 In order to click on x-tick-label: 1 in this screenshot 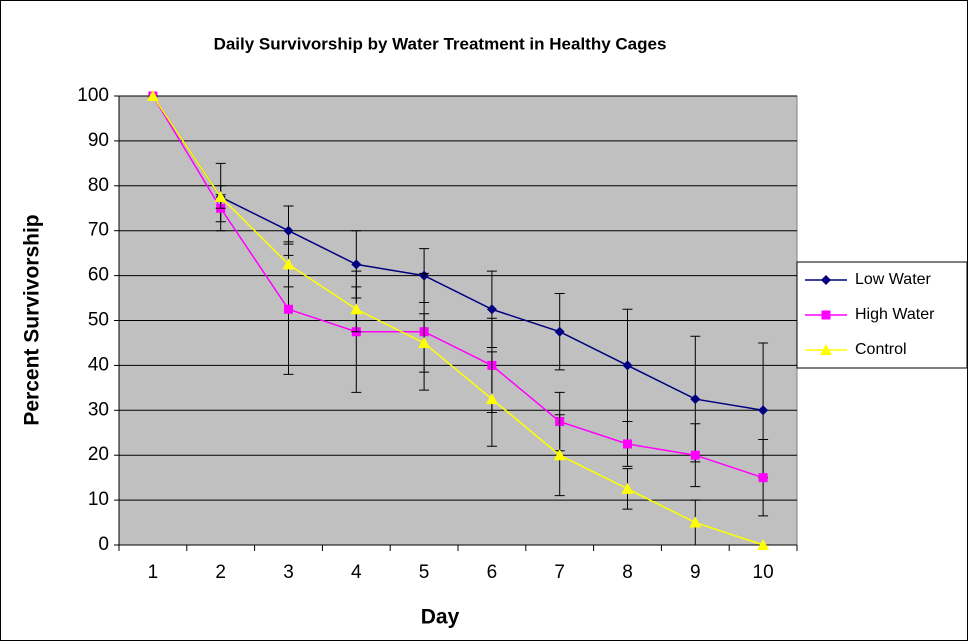, I will do `click(153, 572)`.